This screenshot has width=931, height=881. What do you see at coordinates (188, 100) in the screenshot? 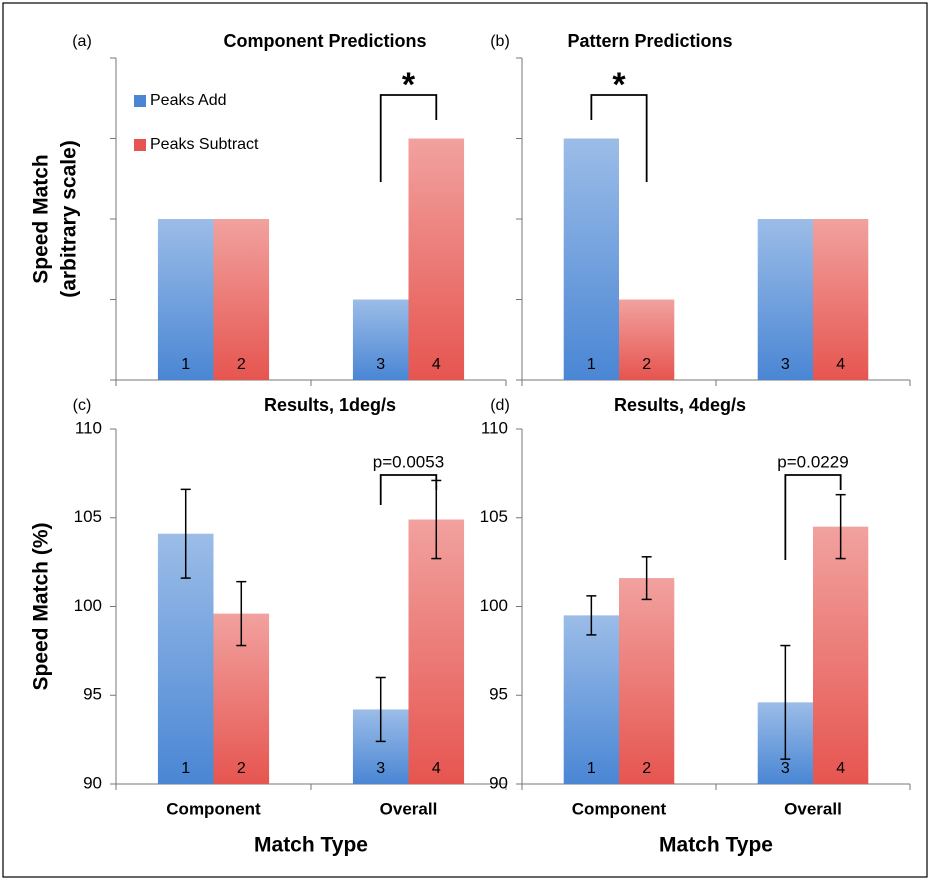
I see `legend-label: Peaks Add` at bounding box center [188, 100].